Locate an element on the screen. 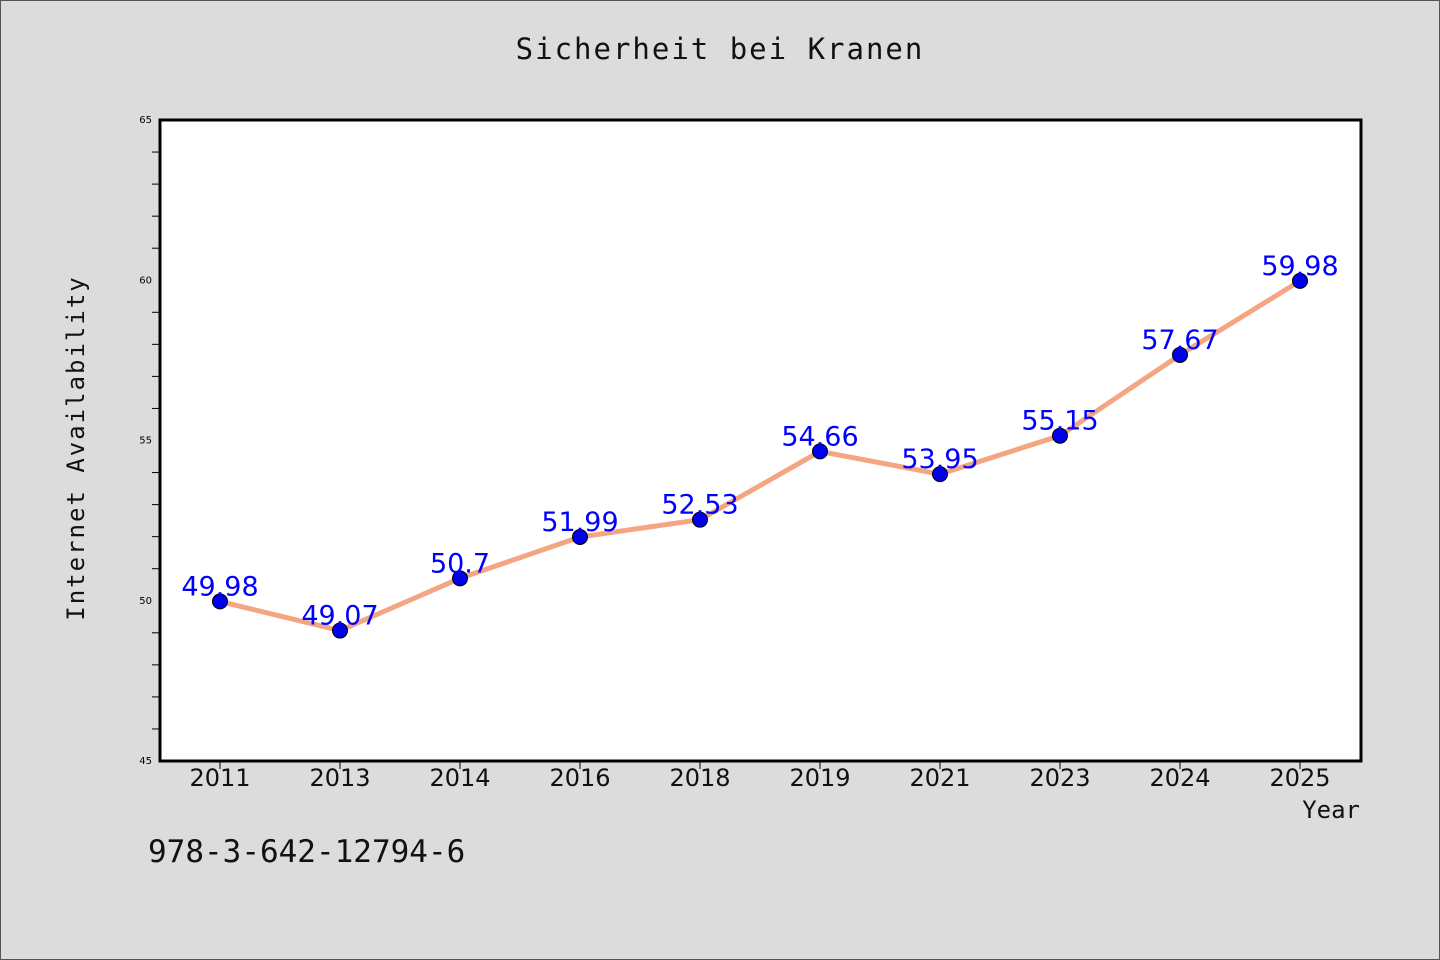 The width and height of the screenshot is (1440, 960). x-tick-label: 2014 is located at coordinates (459, 778).